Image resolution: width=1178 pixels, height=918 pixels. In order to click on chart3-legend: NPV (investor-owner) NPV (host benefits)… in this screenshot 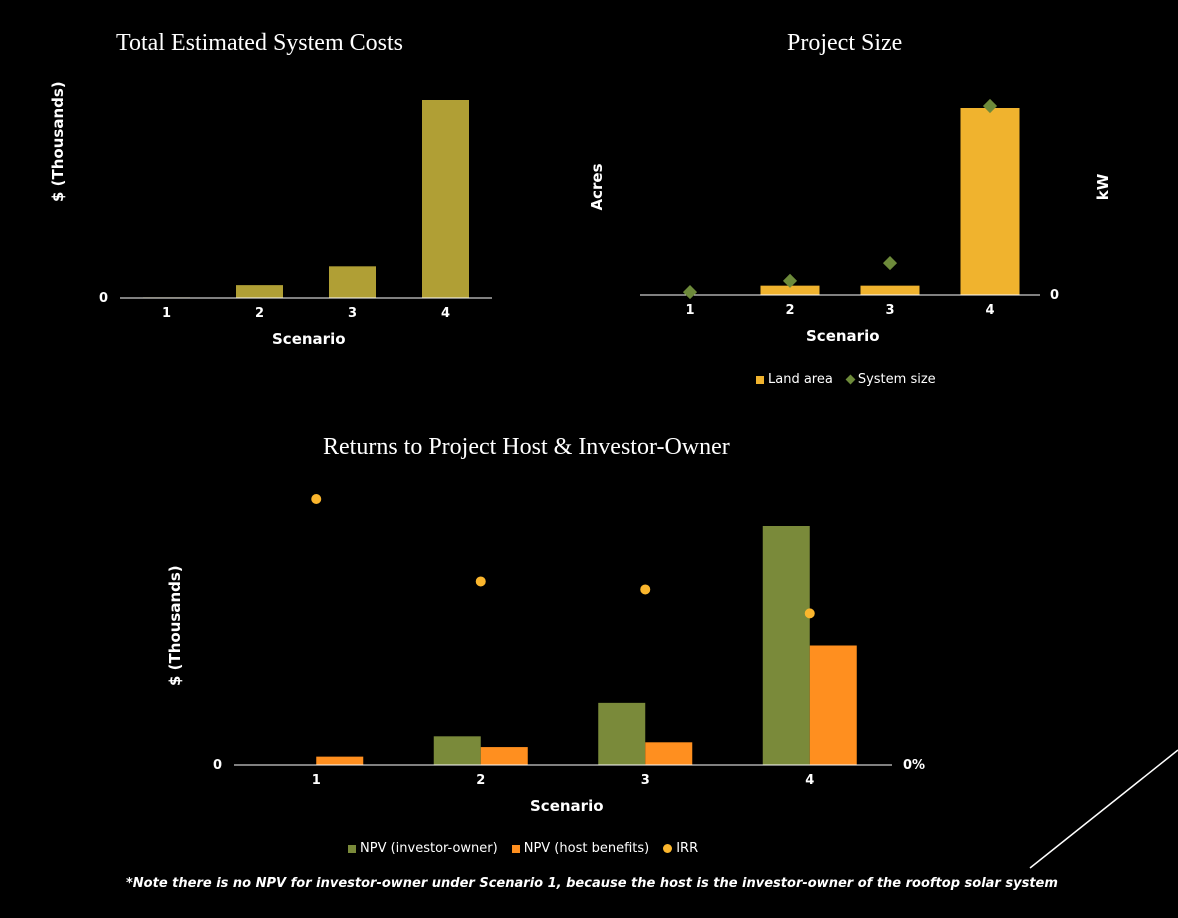, I will do `click(523, 848)`.